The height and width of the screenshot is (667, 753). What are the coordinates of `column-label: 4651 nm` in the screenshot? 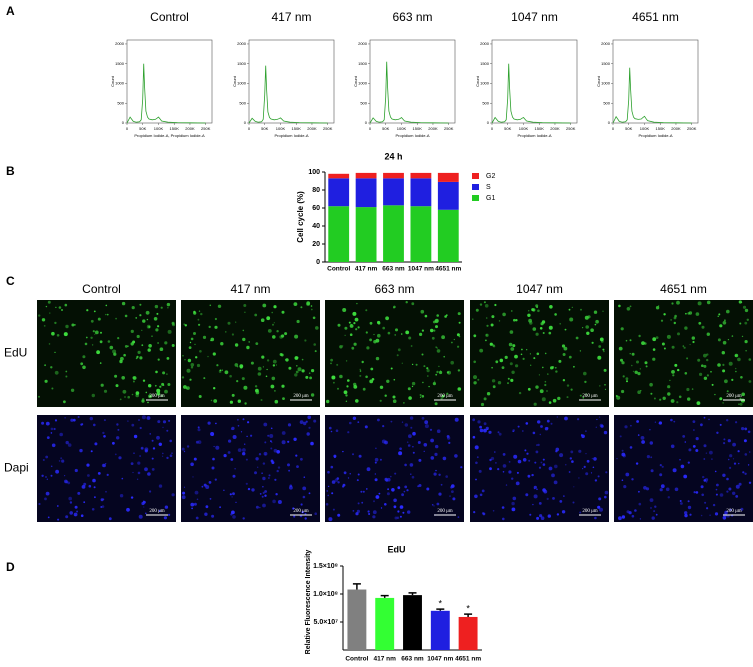 It's located at (683, 289).